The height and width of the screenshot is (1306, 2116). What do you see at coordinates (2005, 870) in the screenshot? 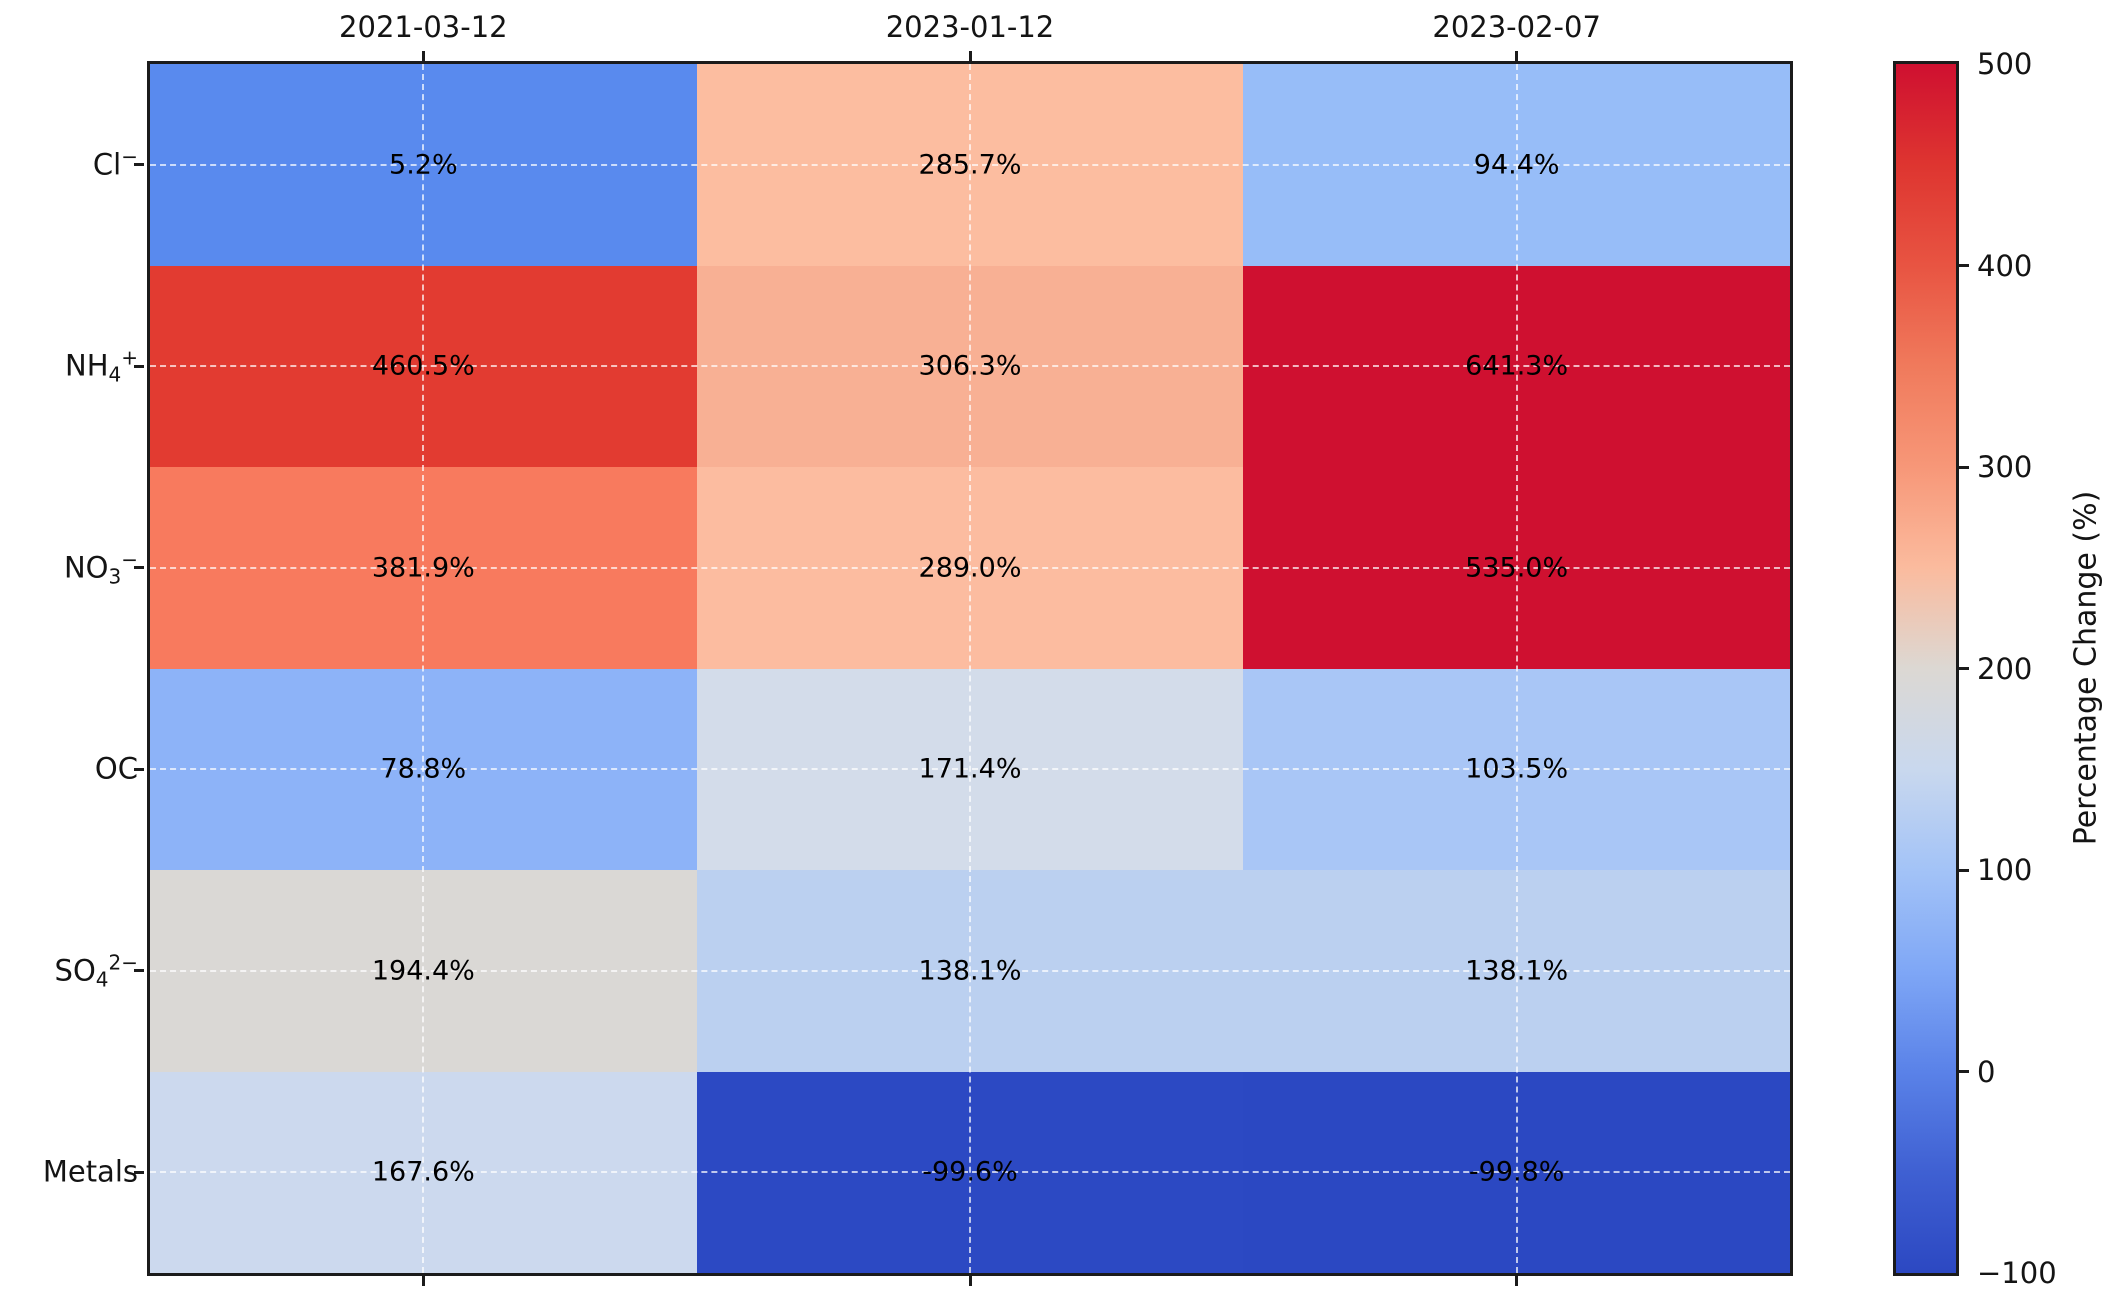
I see `colorbar-tick-label: 100` at bounding box center [2005, 870].